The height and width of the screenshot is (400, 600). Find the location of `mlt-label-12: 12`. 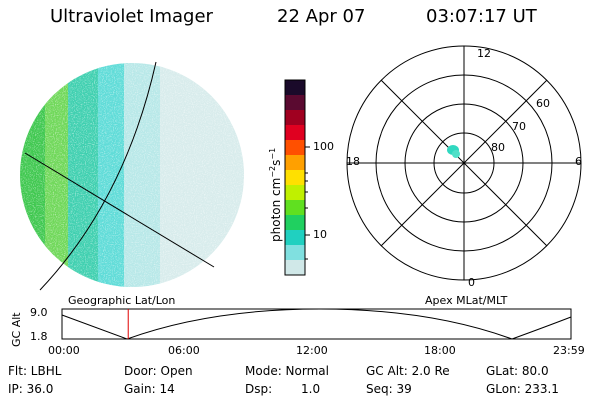

mlt-label-12: 12 is located at coordinates (484, 53).